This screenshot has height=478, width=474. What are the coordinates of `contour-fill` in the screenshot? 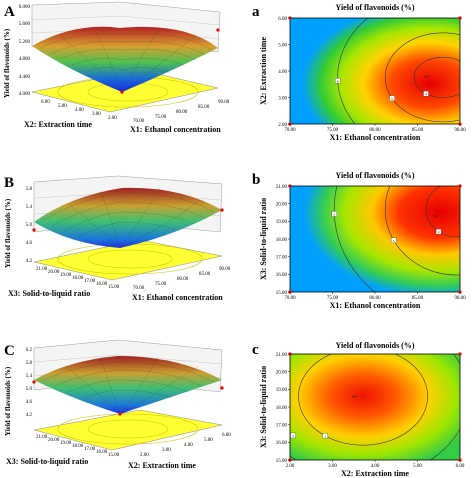 It's located at (375, 239).